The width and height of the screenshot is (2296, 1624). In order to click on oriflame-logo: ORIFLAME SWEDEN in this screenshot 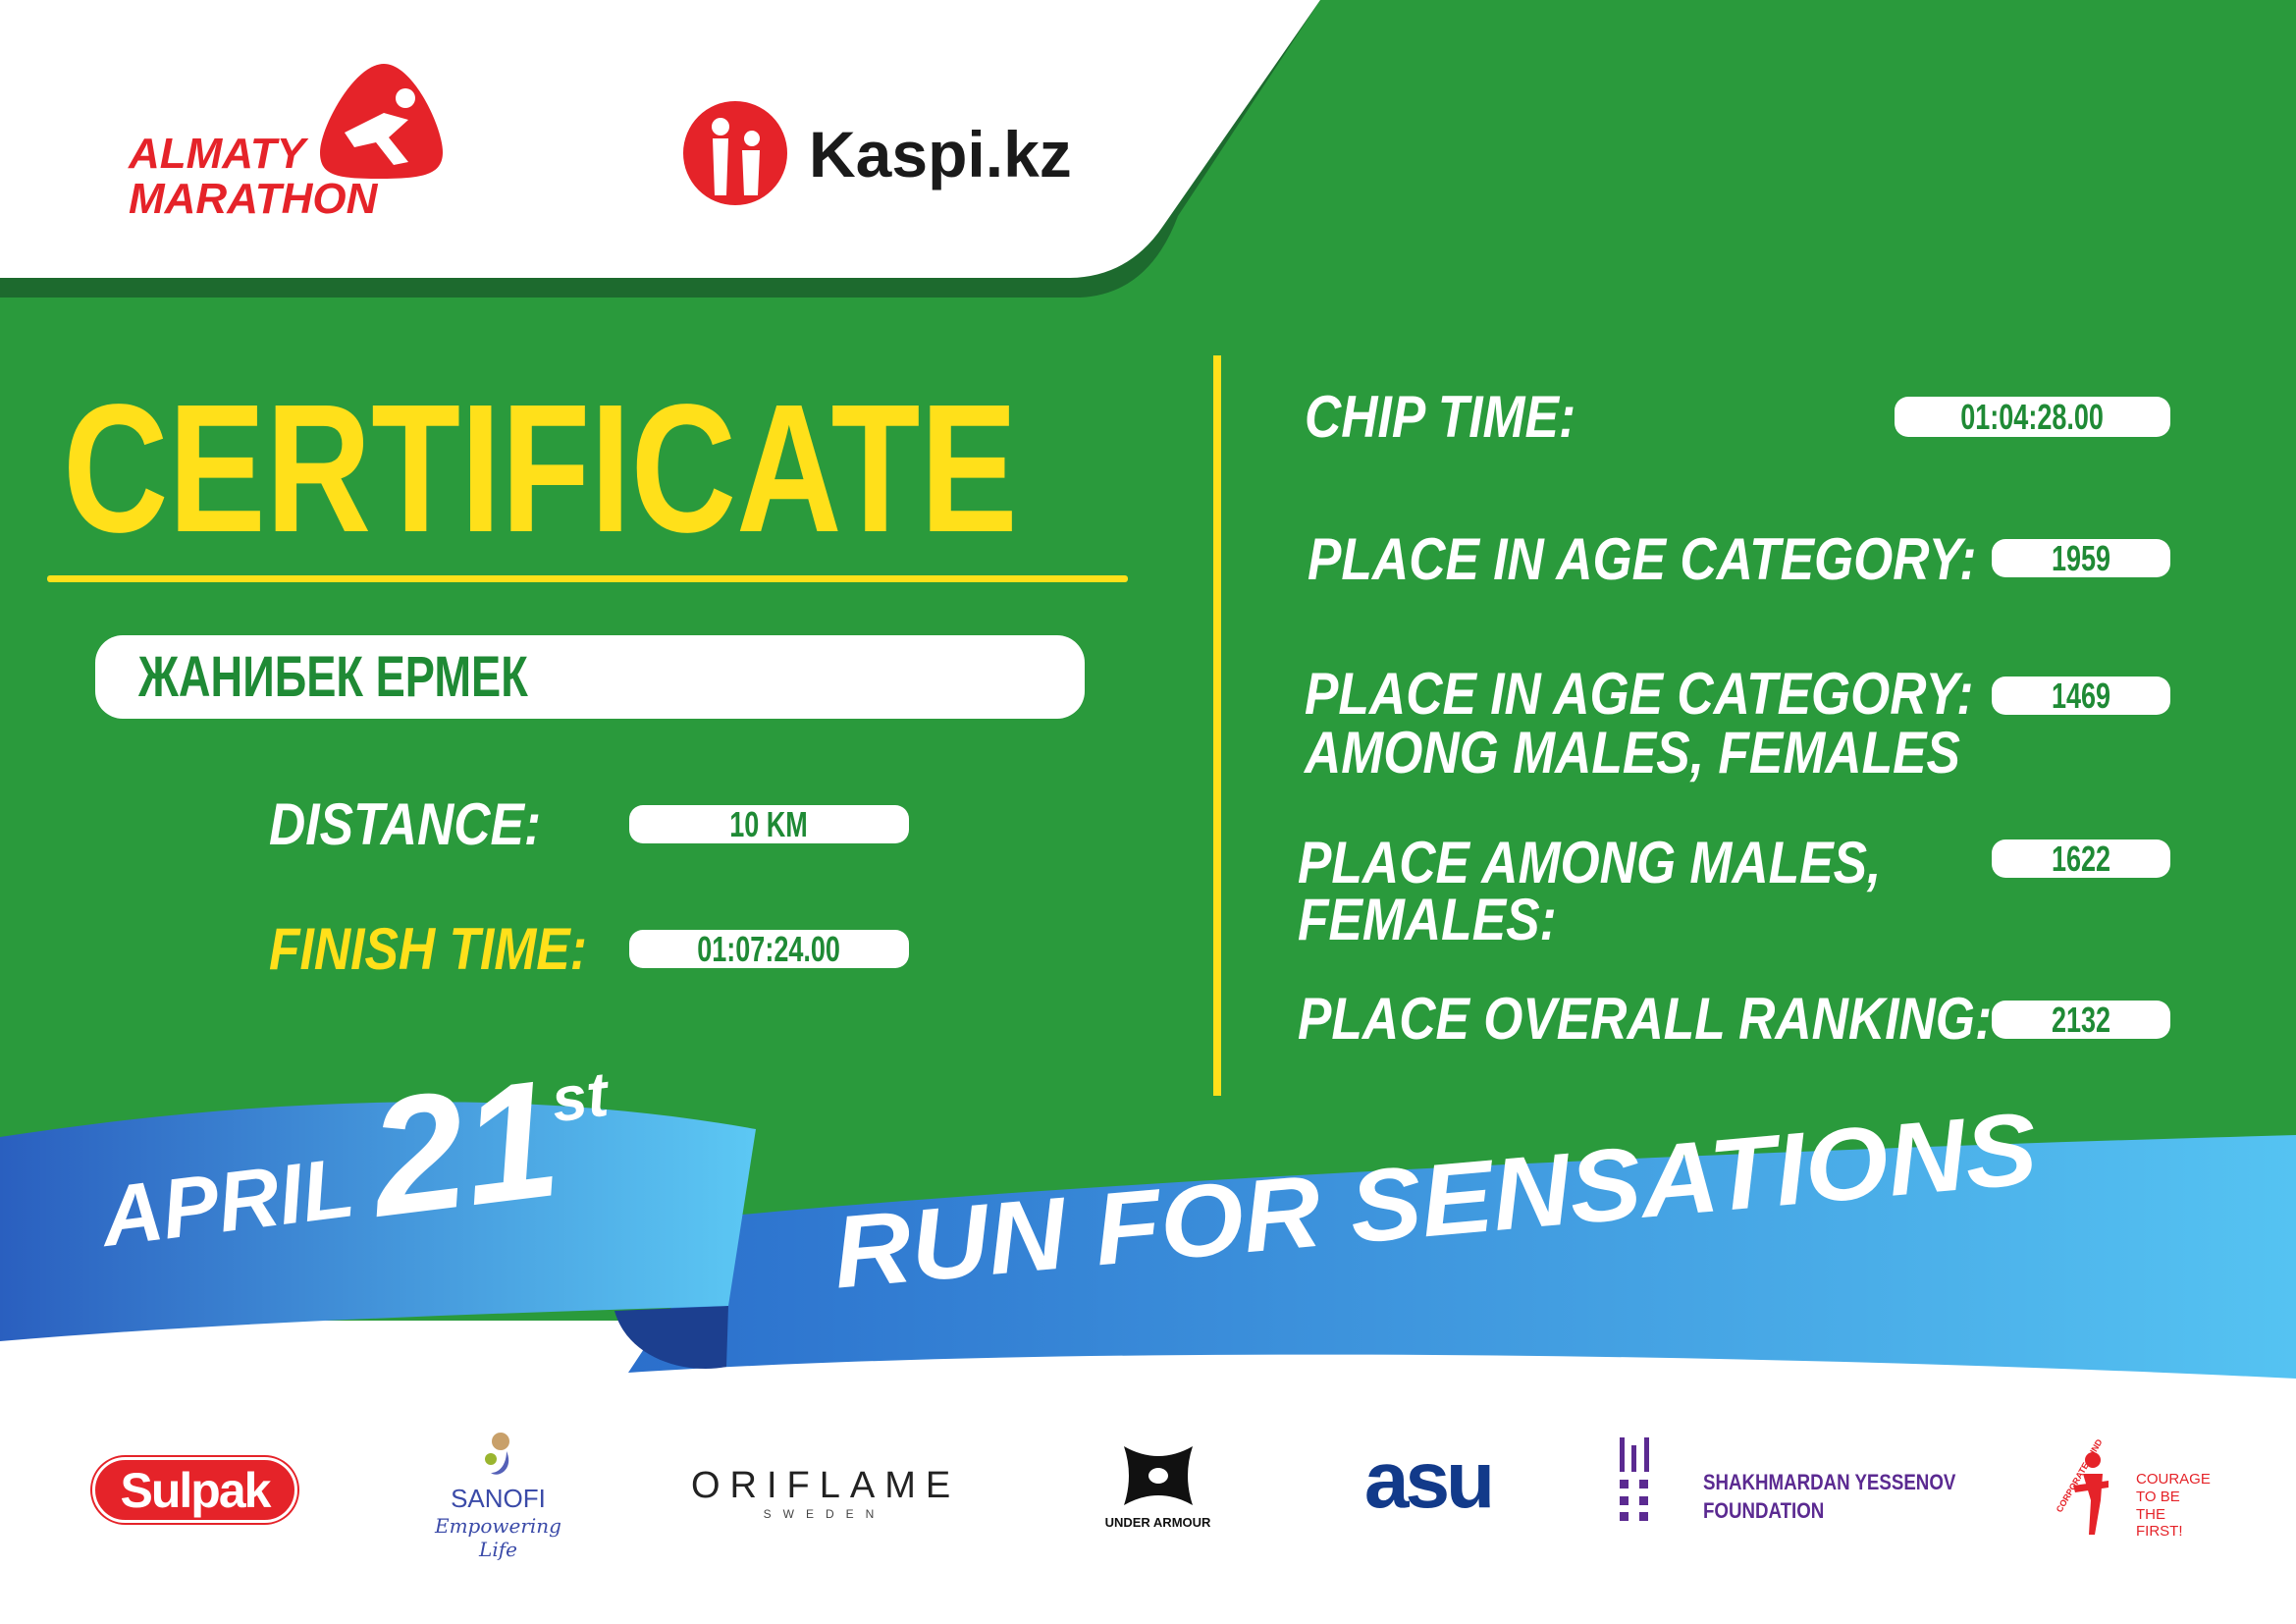, I will do `click(826, 1493)`.